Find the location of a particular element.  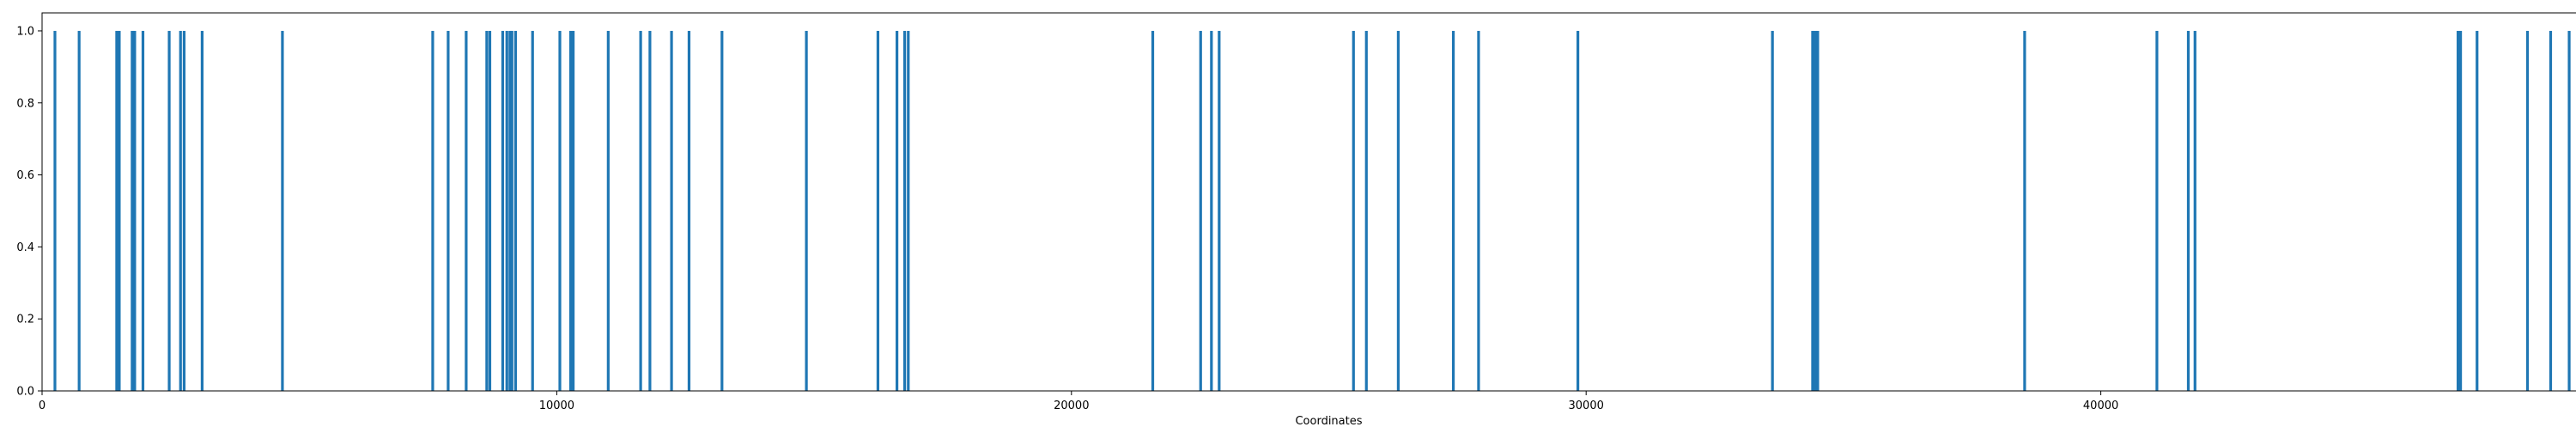

y-tick-label: 0.2 is located at coordinates (25, 320).